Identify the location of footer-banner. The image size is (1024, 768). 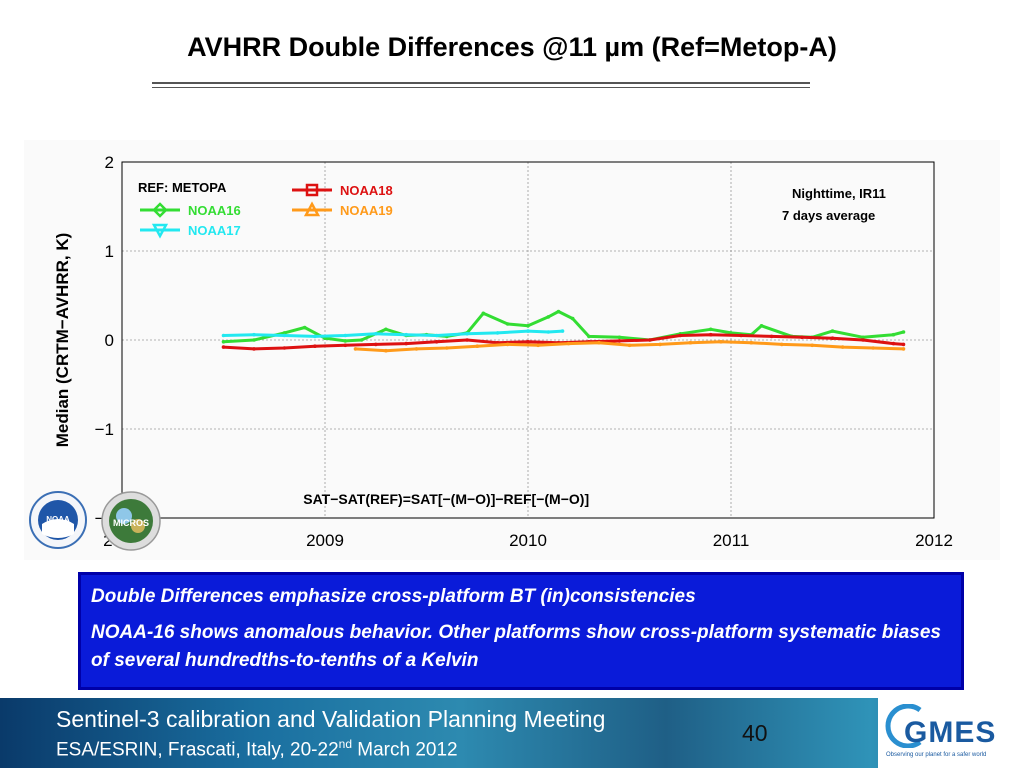
(512, 733).